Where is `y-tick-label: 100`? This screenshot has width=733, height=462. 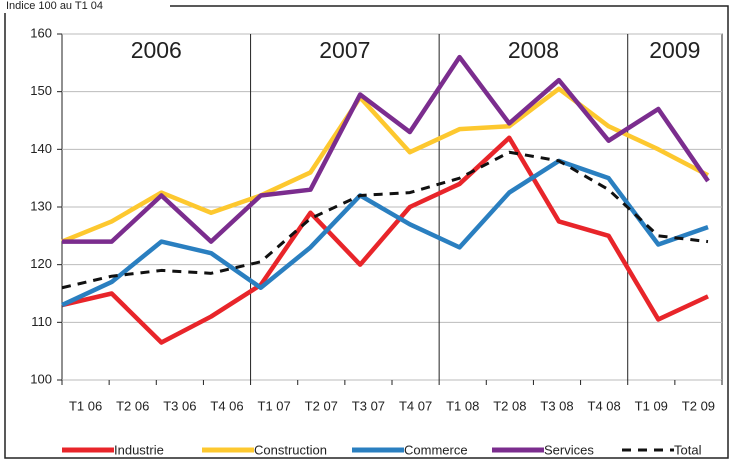
y-tick-label: 100 is located at coordinates (41, 378).